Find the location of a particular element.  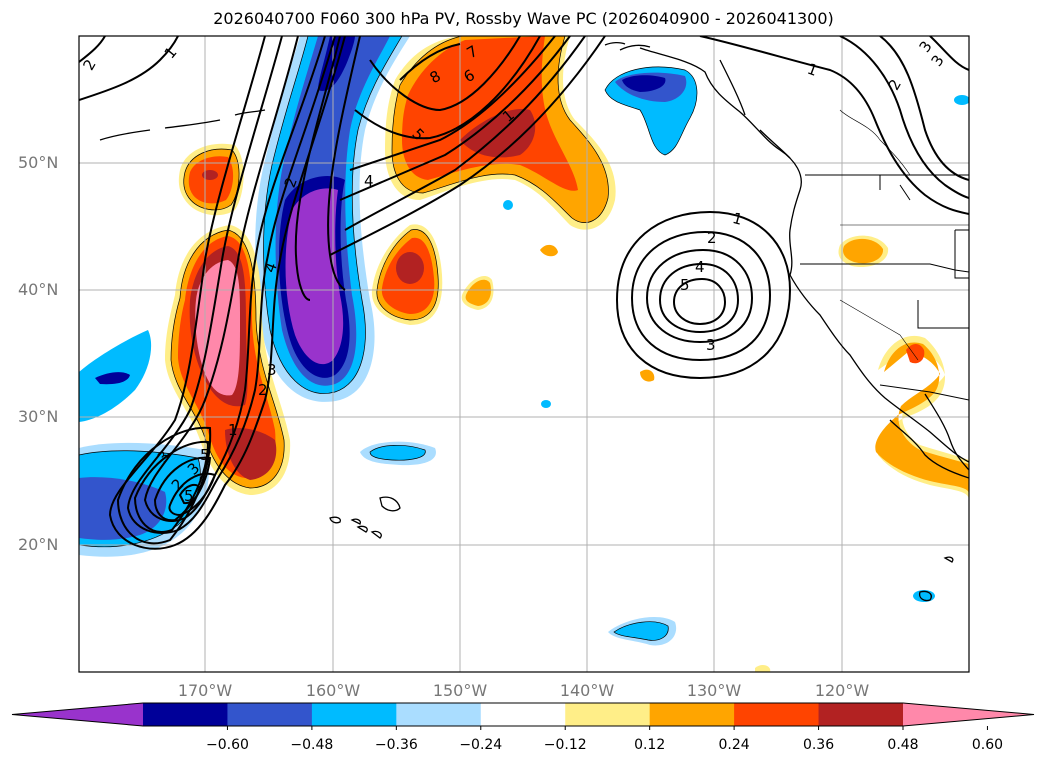

lat-label: 40°N is located at coordinates (38, 289).